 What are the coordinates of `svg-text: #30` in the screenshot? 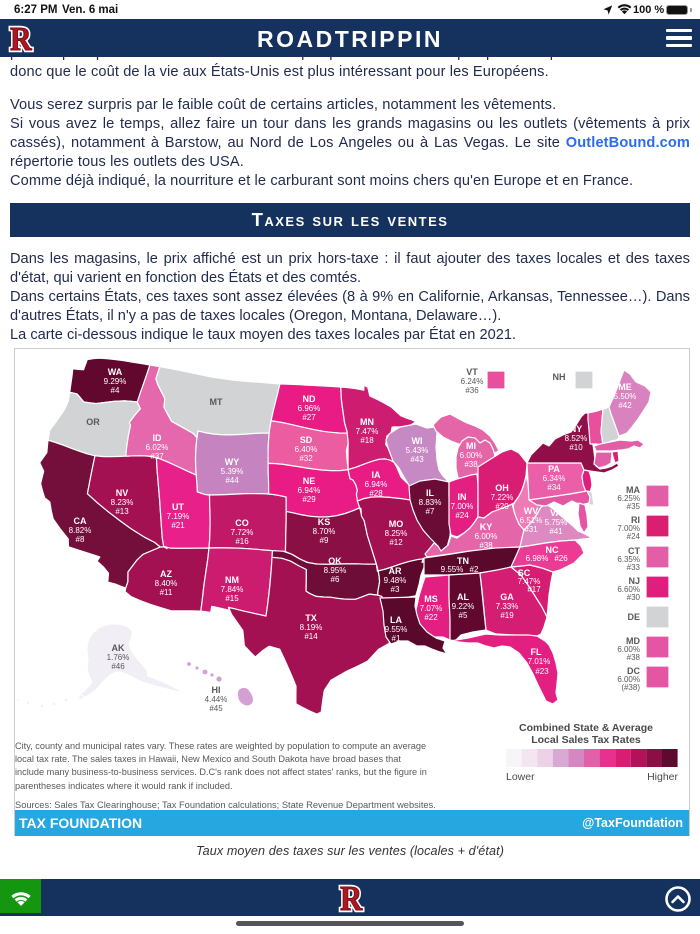 It's located at (634, 597).